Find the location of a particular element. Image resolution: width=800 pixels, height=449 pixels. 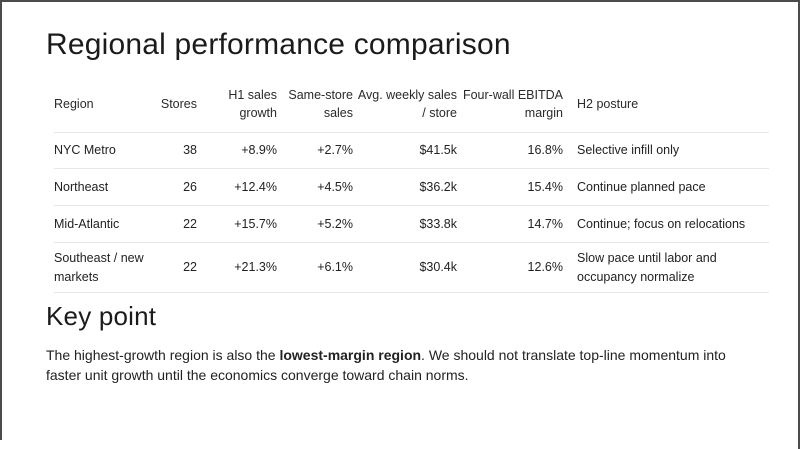

key-point-heading: Key point is located at coordinates (101, 316).